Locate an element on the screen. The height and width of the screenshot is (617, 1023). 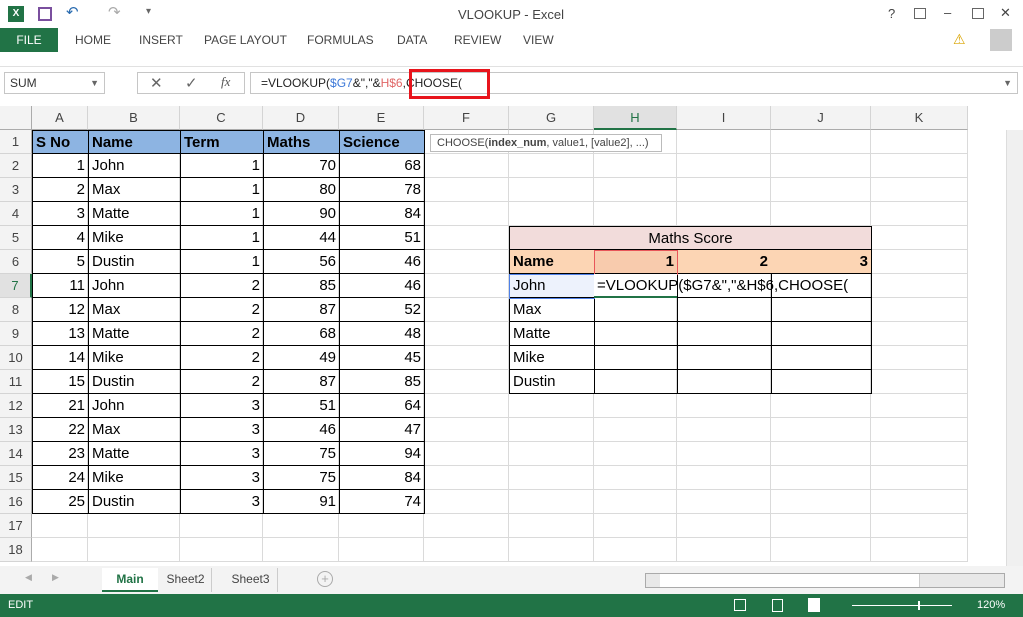
score-name: Mike is located at coordinates (552, 358).